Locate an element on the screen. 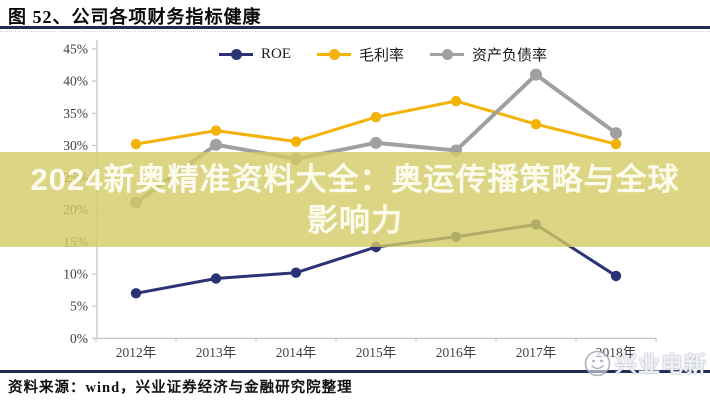 This screenshot has width=710, height=400. title-divider is located at coordinates (355, 27).